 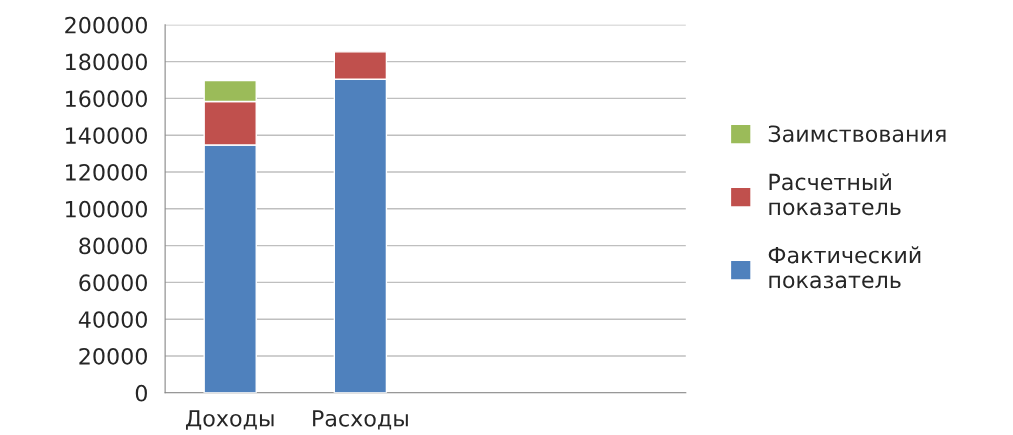 What do you see at coordinates (106, 135) in the screenshot?
I see `y-tick-label: 140000` at bounding box center [106, 135].